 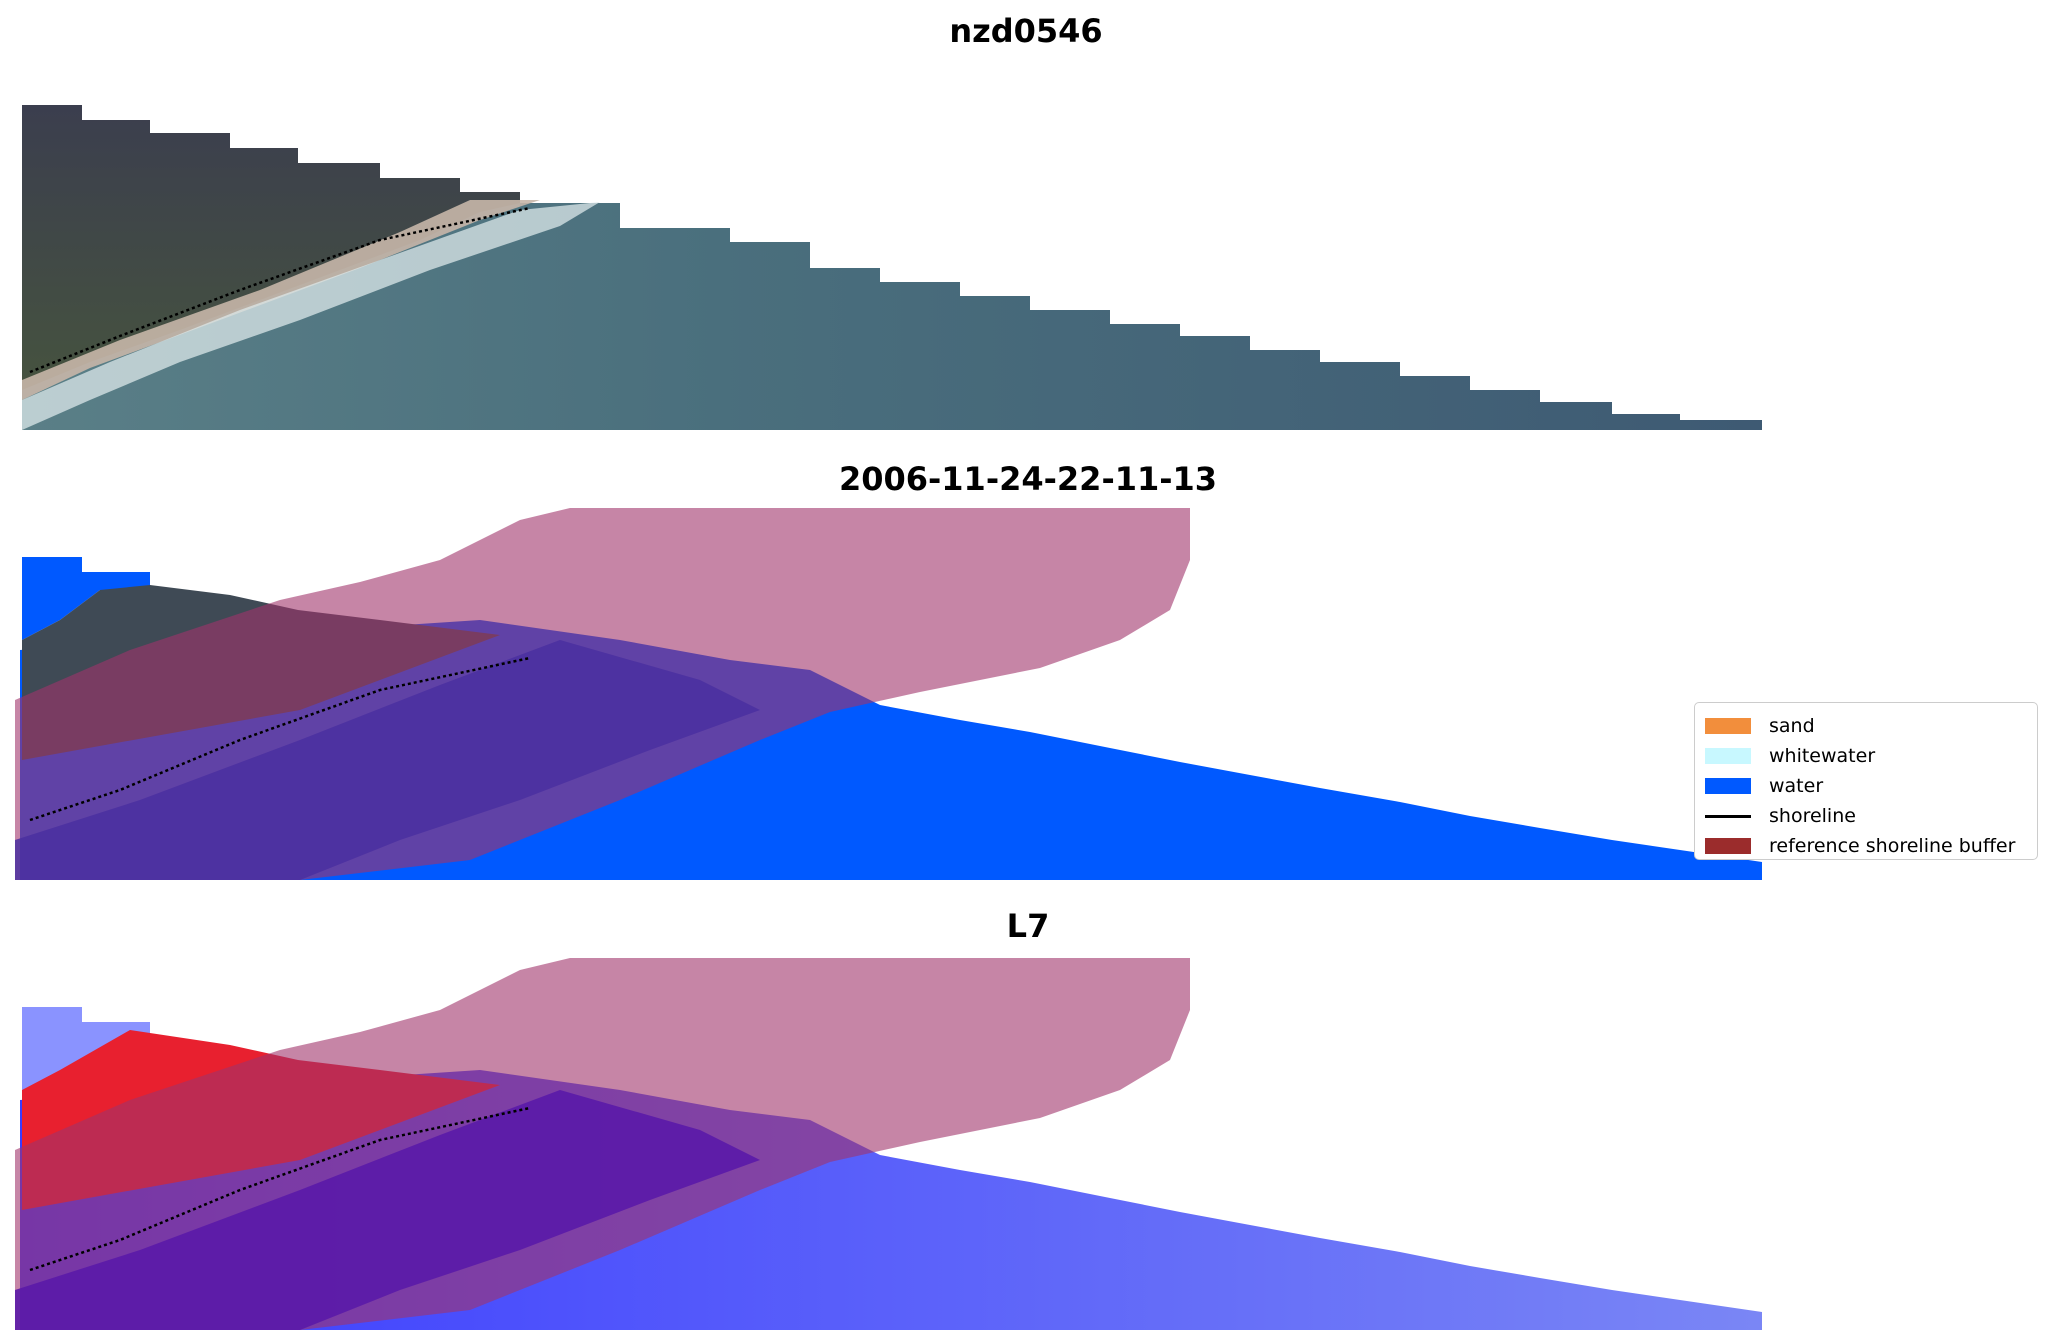 What do you see at coordinates (1792, 726) in the screenshot?
I see `legend-label-sand: sand` at bounding box center [1792, 726].